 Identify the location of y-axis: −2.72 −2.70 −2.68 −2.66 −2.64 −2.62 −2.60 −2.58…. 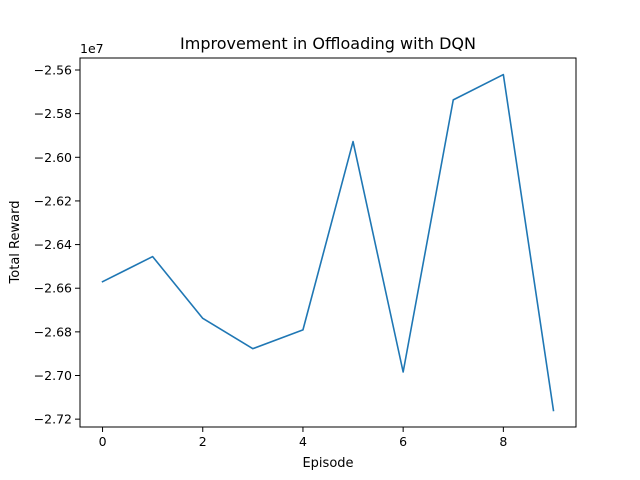
(57, 245).